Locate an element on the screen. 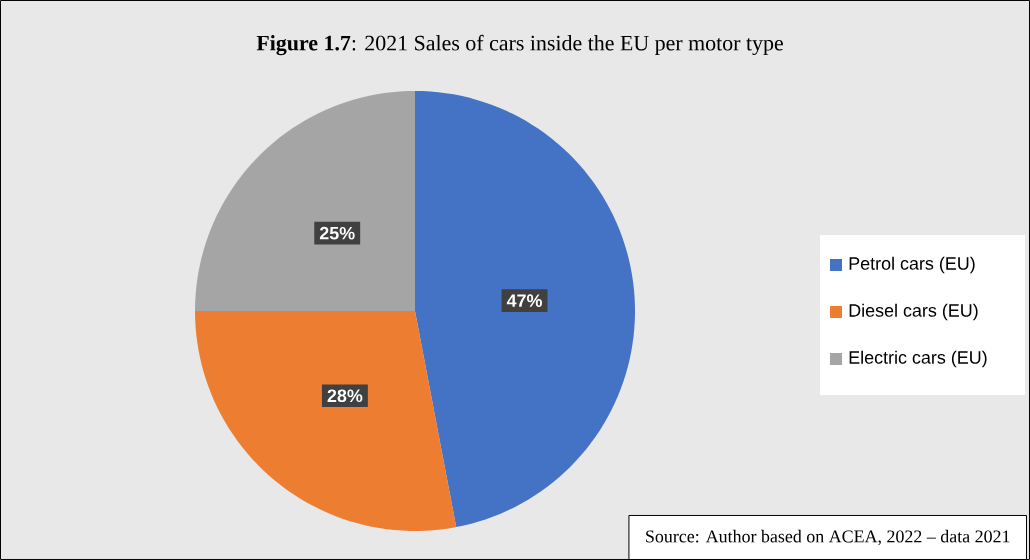  legend-label: Diesel cars (EU) is located at coordinates (913, 312).